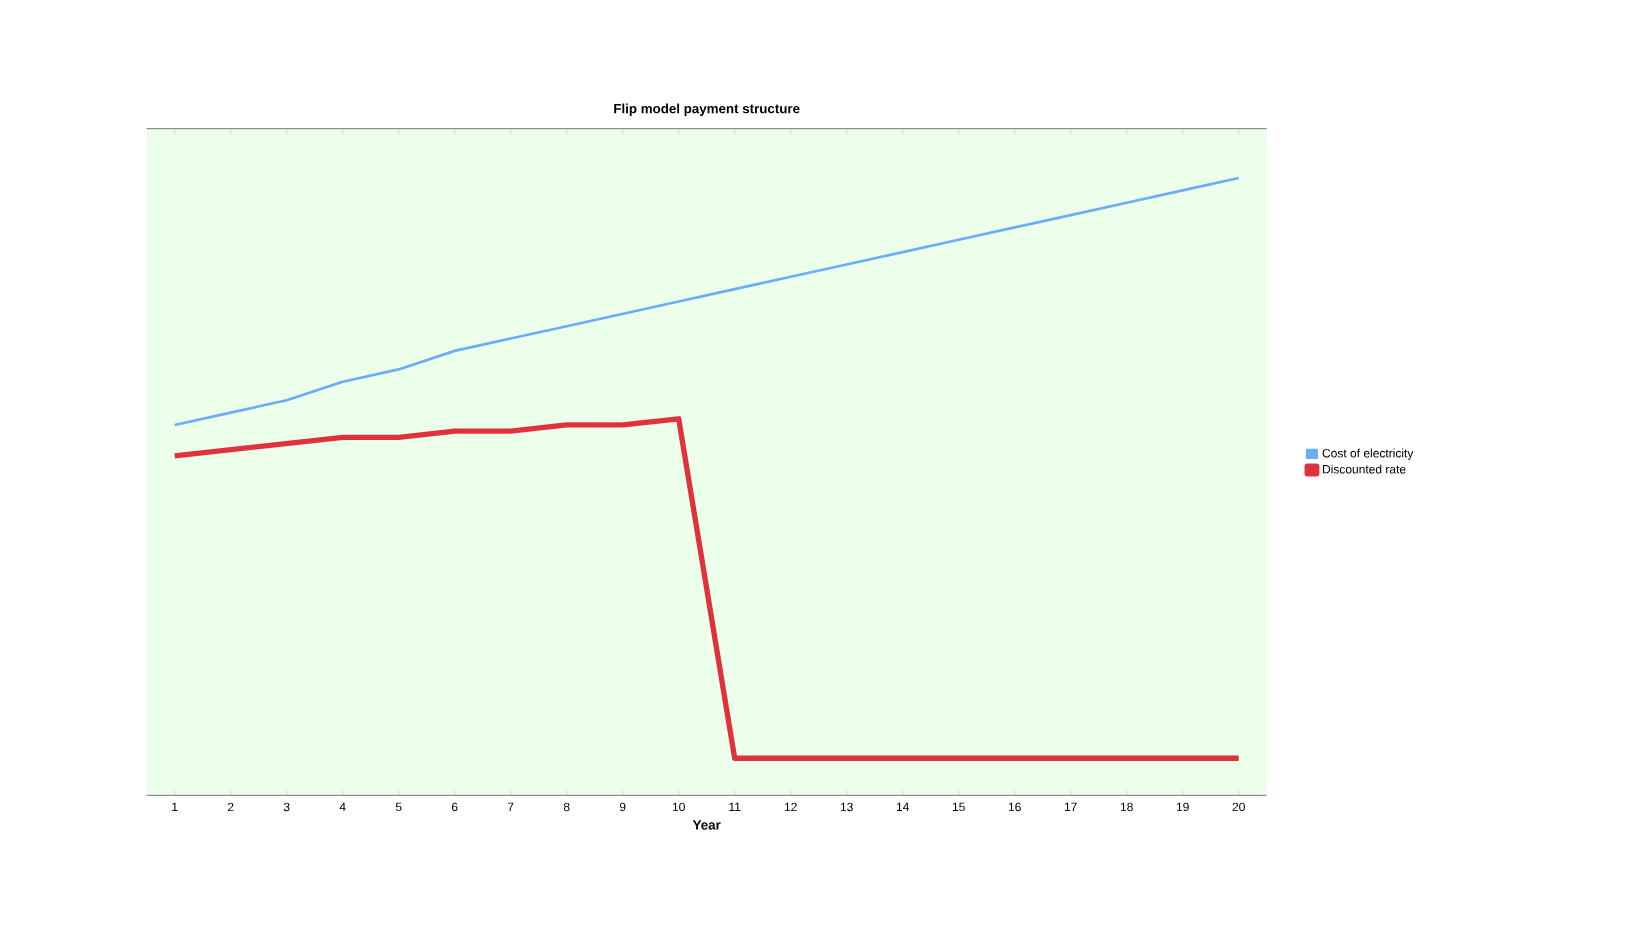 This screenshot has height=942, width=1638. I want to click on x-tick-label: 20, so click(1238, 807).